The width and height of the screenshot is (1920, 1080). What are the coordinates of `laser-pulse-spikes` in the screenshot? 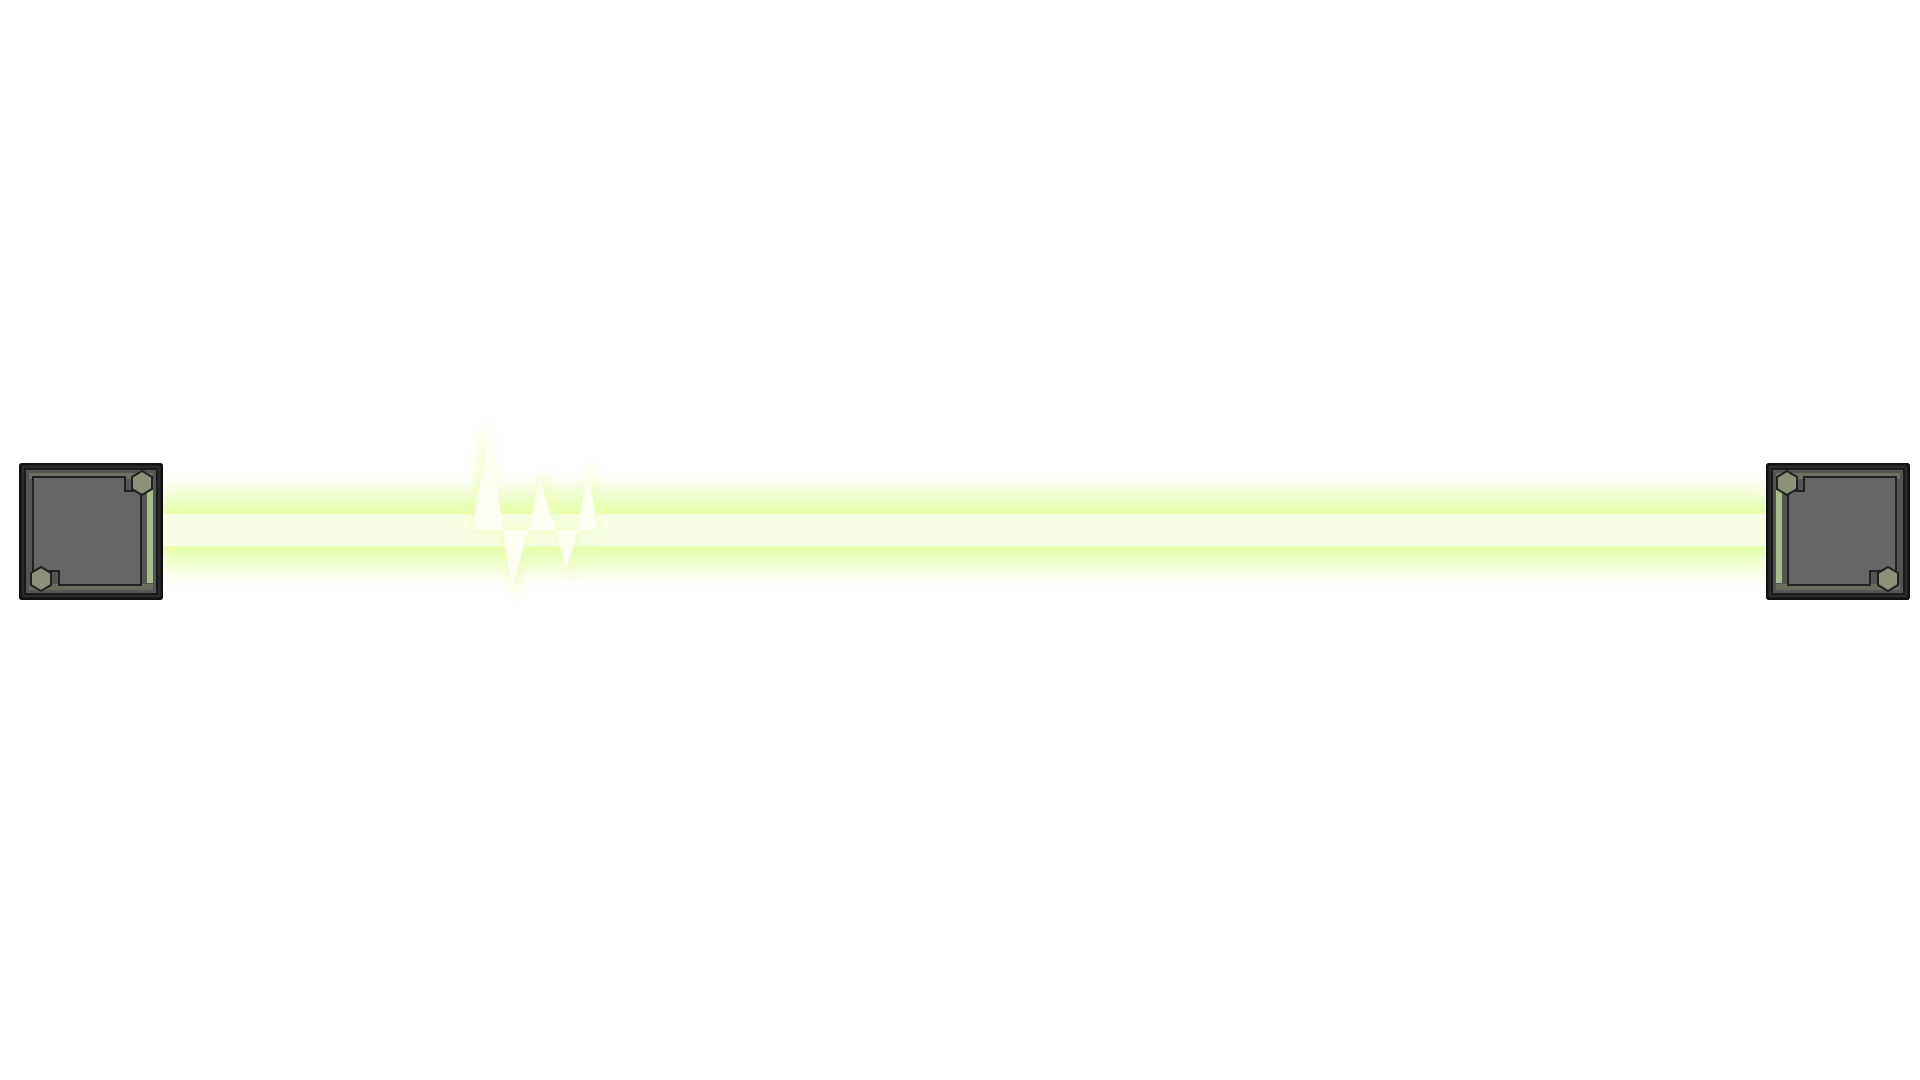 It's located at (535, 510).